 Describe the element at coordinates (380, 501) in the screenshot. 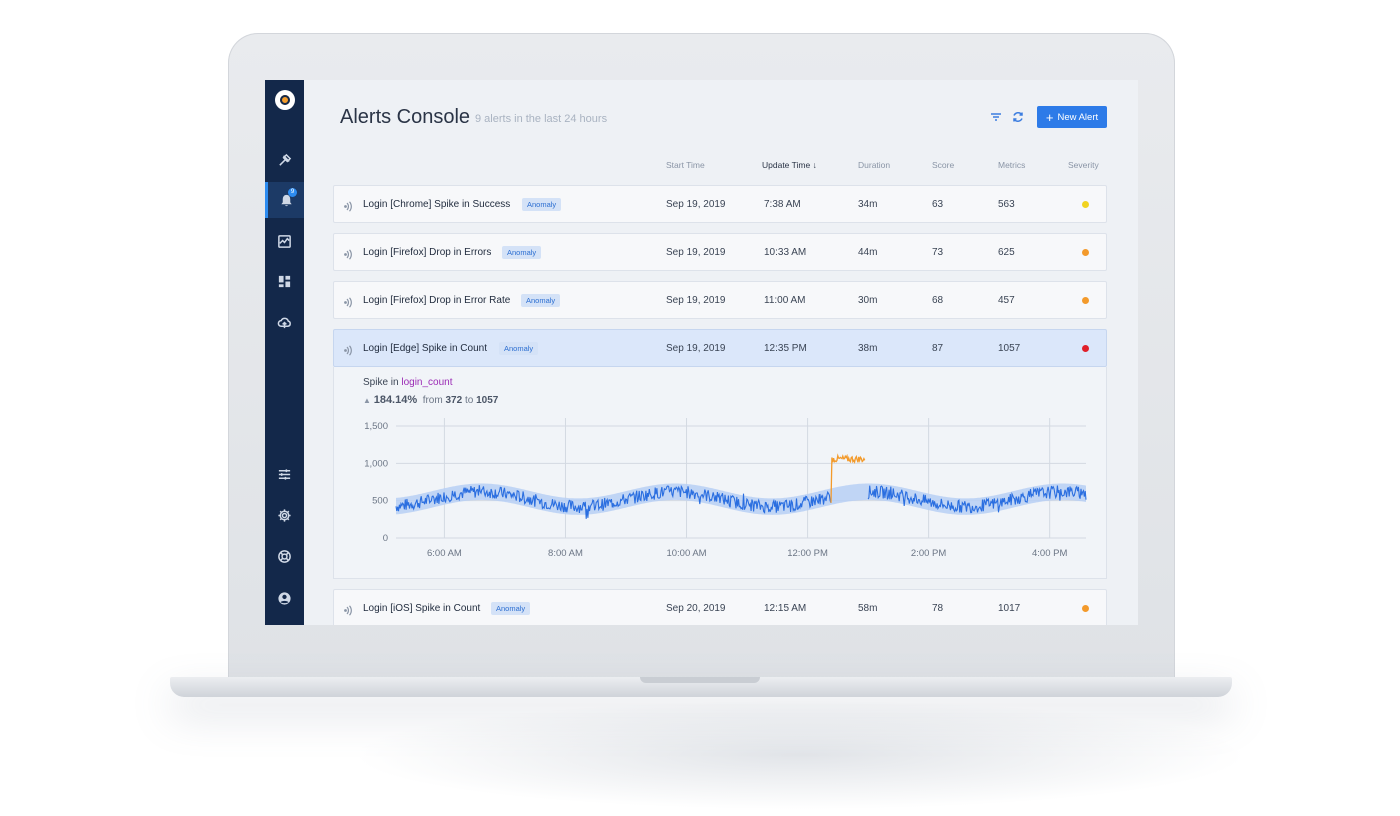

I see `y-tick-label: 500` at that location.